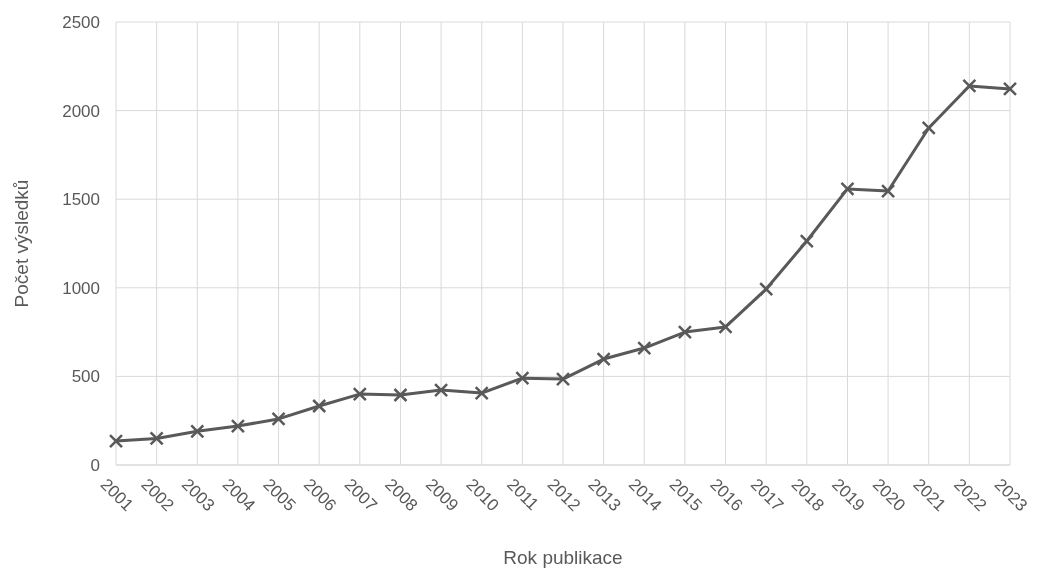 The image size is (1046, 574). I want to click on y-tick-label: 500, so click(85, 377).